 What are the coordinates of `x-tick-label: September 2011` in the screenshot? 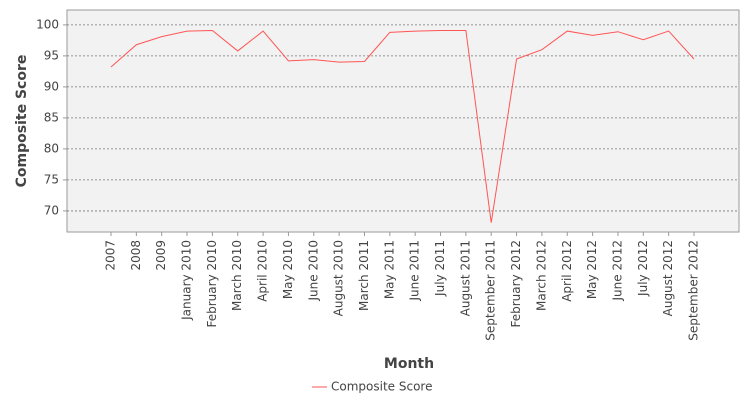 It's located at (491, 290).